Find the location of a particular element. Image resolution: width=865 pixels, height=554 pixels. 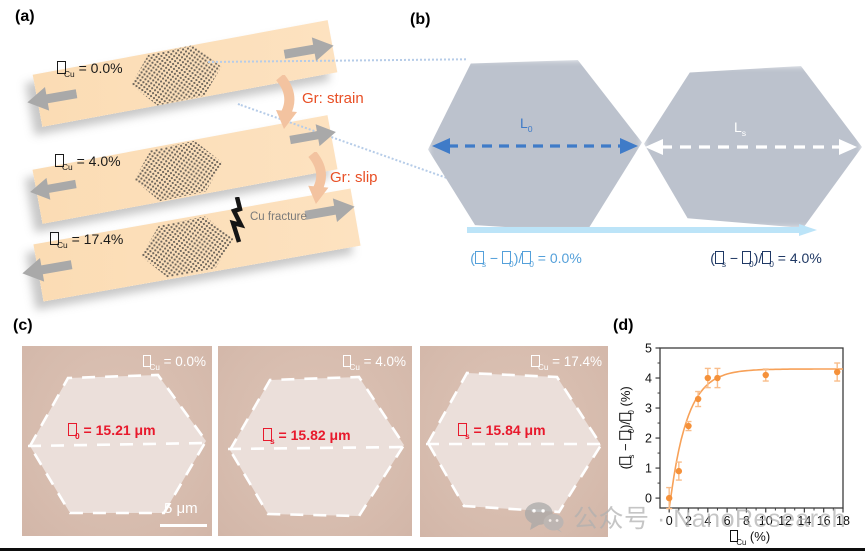

micrograph-2: Cu = 4.0% s = 15.82 μm is located at coordinates (315, 441).